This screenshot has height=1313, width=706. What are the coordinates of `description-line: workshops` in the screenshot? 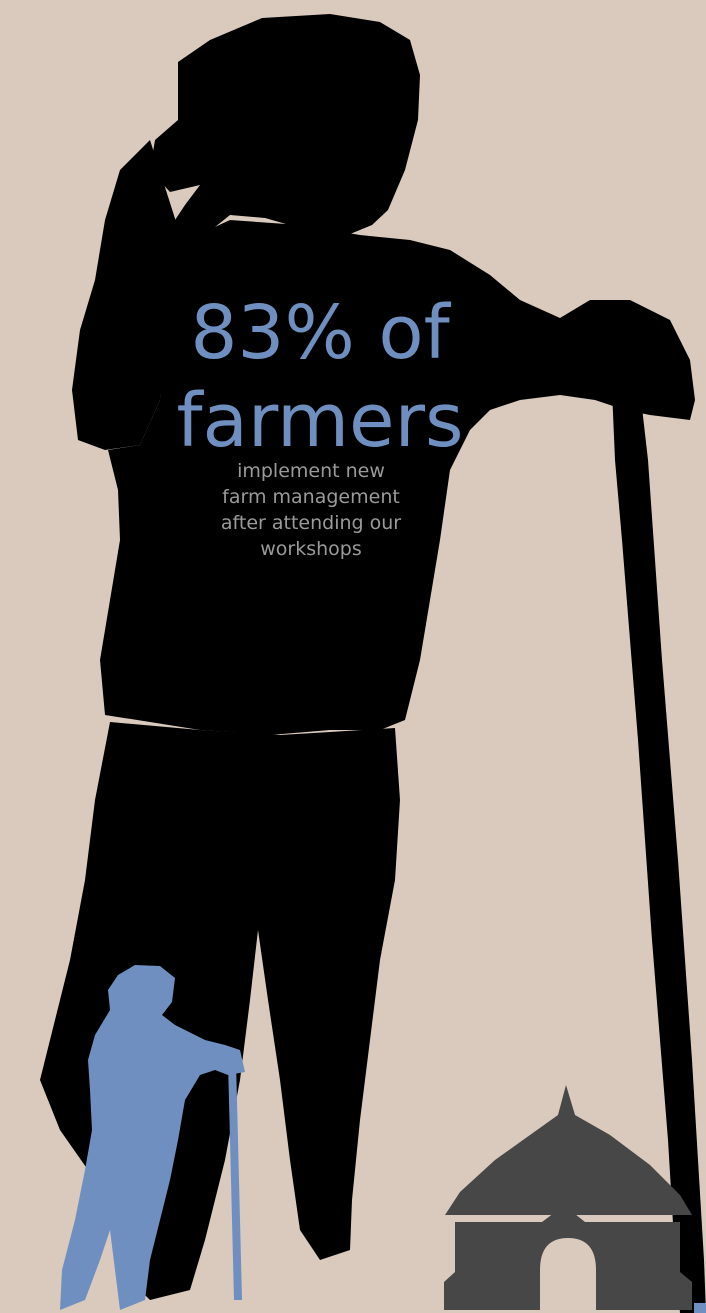 It's located at (311, 549).